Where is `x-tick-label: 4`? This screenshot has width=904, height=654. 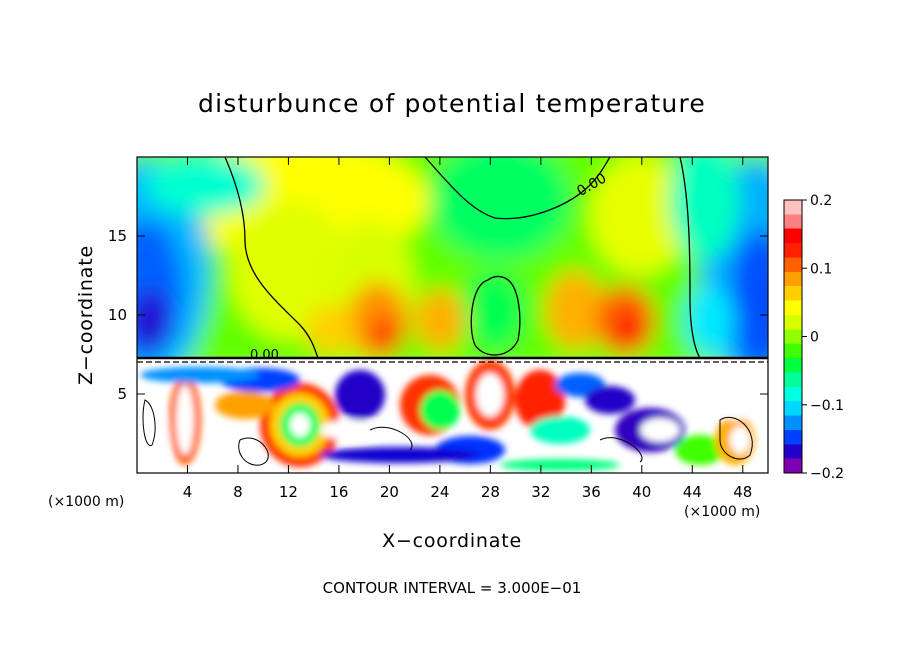 x-tick-label: 4 is located at coordinates (188, 492).